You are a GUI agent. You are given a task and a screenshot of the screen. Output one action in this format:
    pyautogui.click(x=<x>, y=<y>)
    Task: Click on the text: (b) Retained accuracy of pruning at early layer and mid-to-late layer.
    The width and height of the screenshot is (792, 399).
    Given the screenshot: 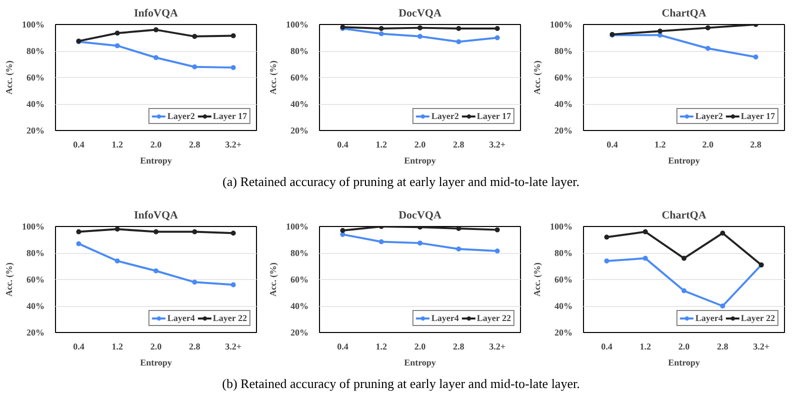 What is the action you would take?
    pyautogui.click(x=401, y=384)
    